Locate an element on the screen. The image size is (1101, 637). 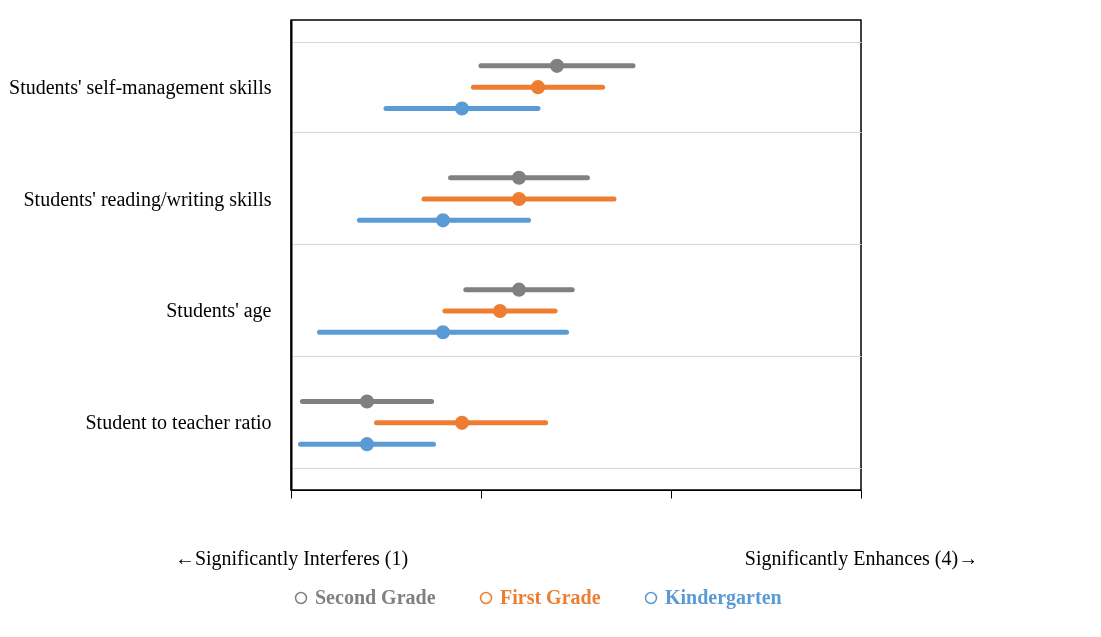
legend-label: First Grade is located at coordinates (550, 597).